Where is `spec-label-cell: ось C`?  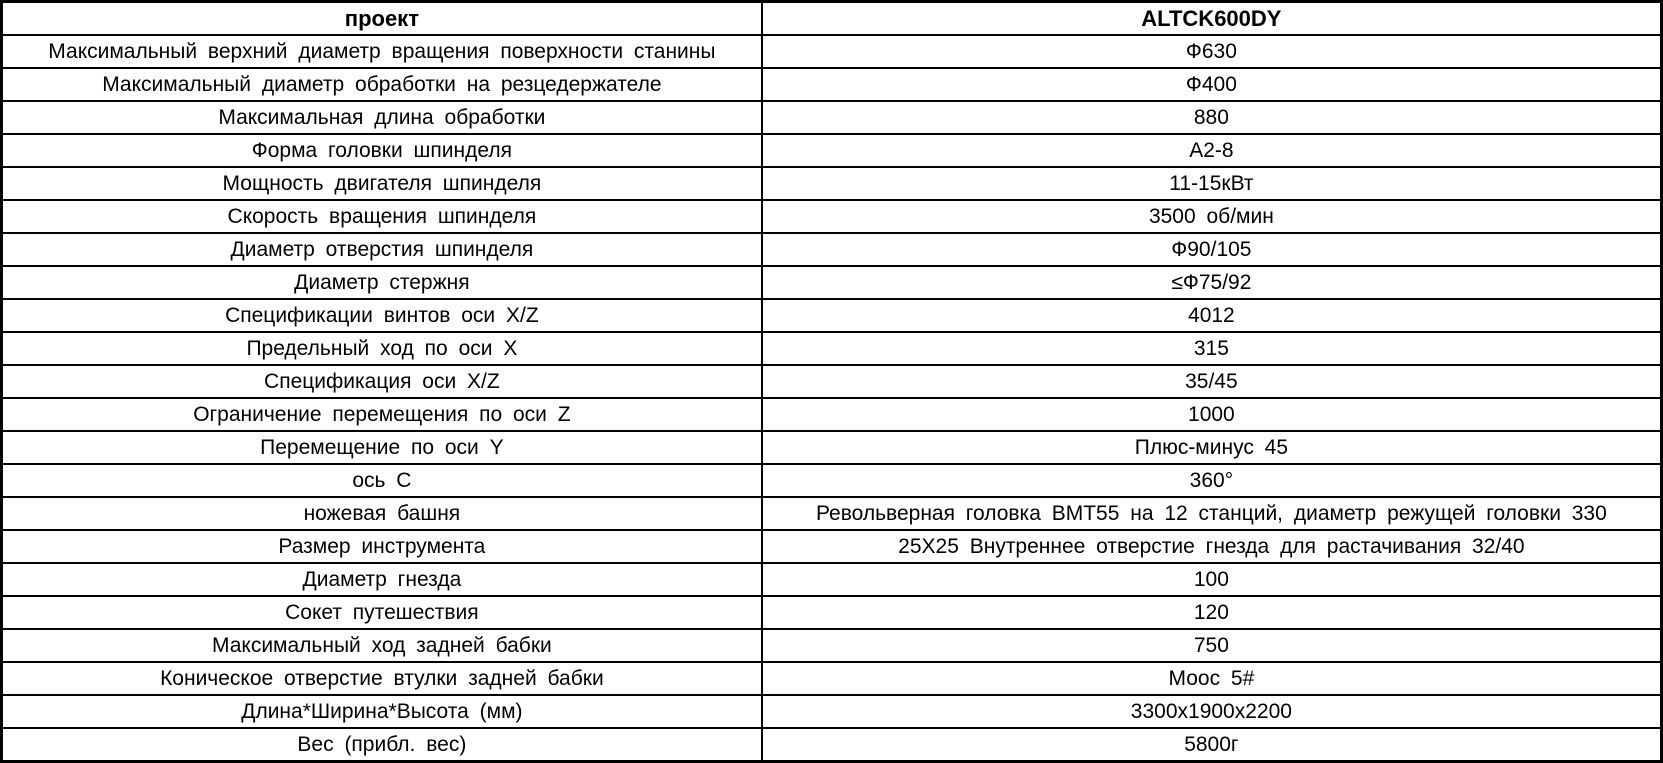 spec-label-cell: ось C is located at coordinates (381, 480).